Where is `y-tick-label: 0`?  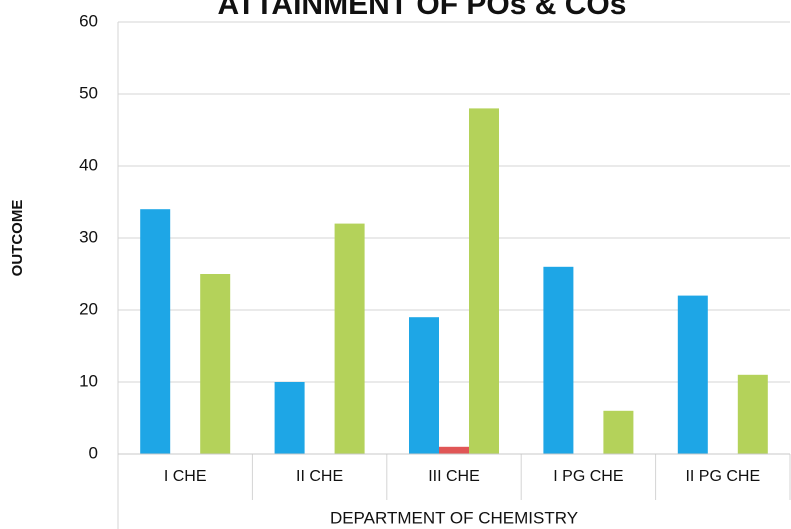 y-tick-label: 0 is located at coordinates (93, 452).